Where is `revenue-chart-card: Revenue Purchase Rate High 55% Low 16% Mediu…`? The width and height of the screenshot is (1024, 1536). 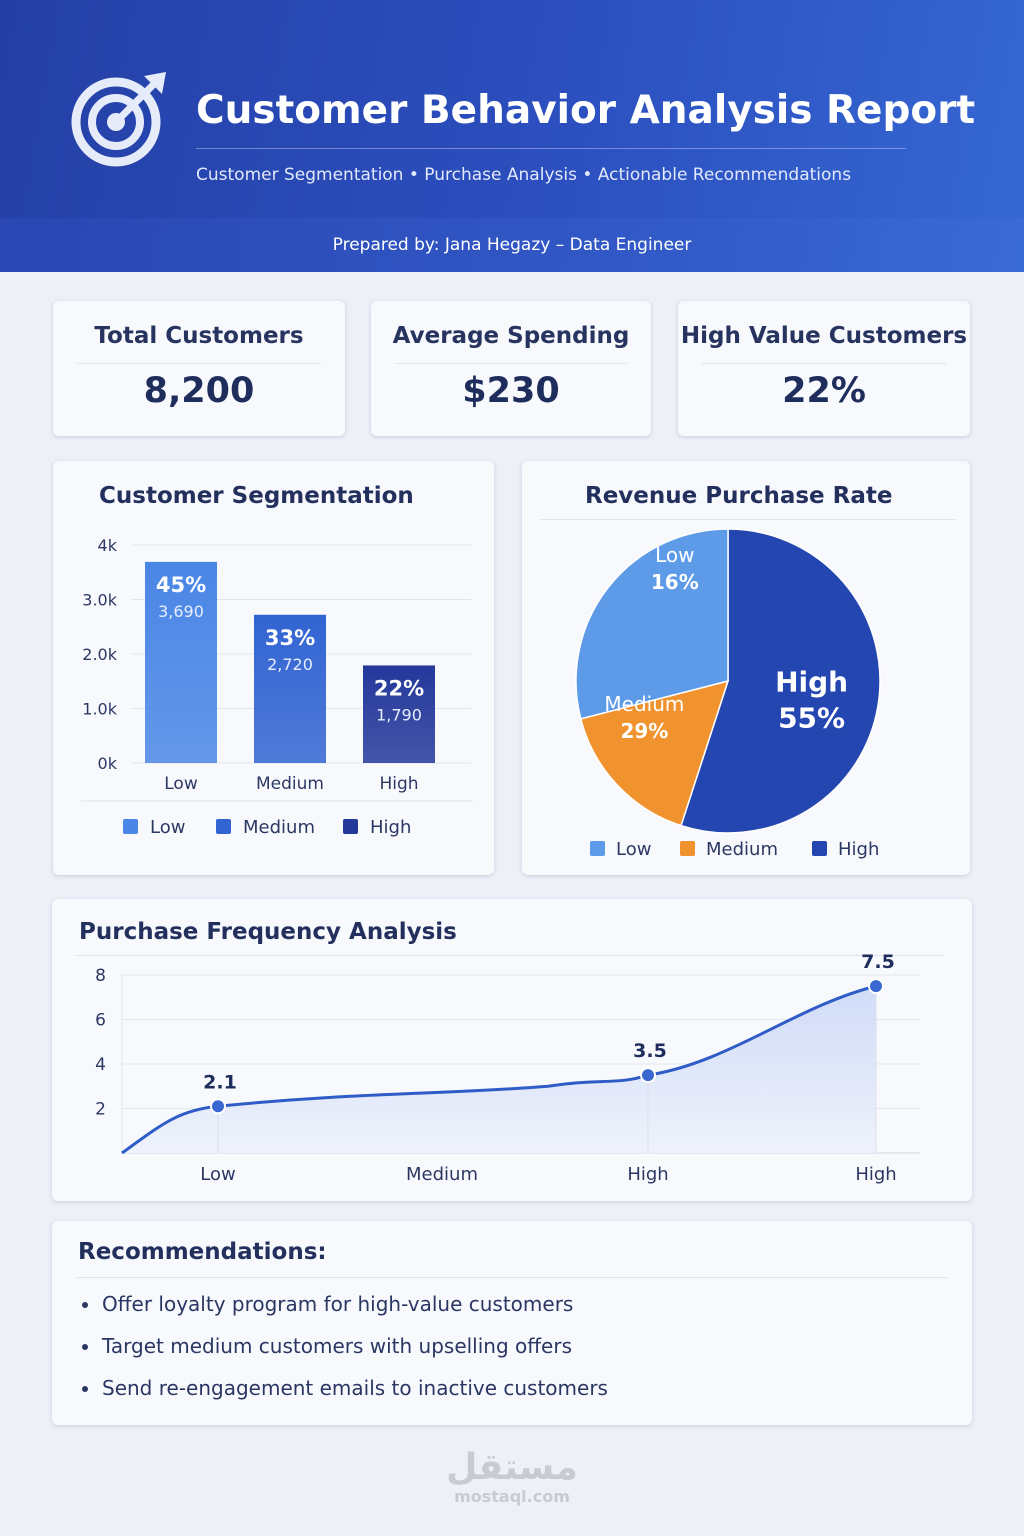
revenue-chart-card: Revenue Purchase Rate High 55% Low 16% Mediu… is located at coordinates (746, 668).